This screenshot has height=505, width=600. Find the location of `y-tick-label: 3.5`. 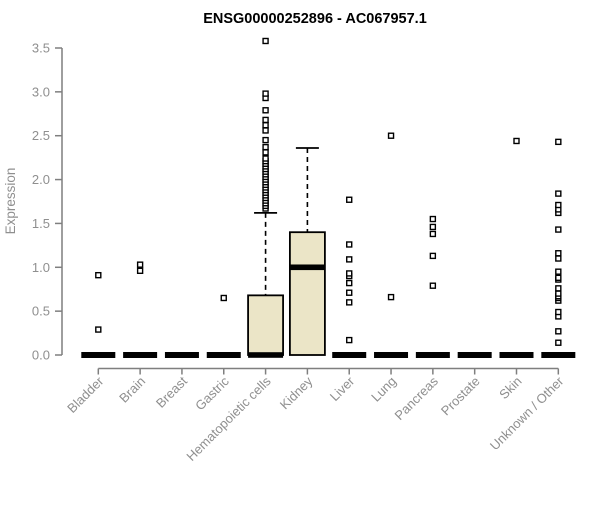

y-tick-label: 3.5 is located at coordinates (41, 48).